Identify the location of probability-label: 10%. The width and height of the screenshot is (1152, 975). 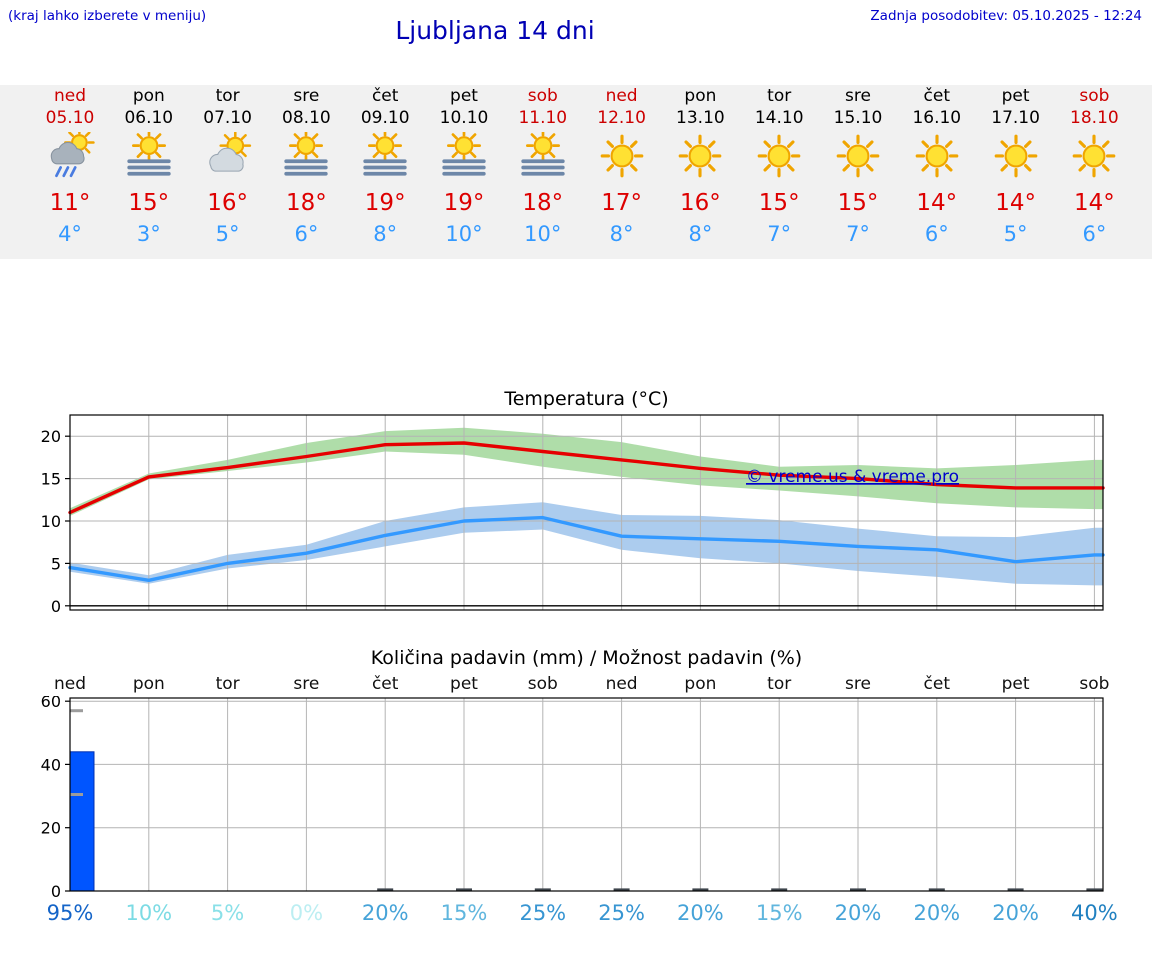
(149, 913).